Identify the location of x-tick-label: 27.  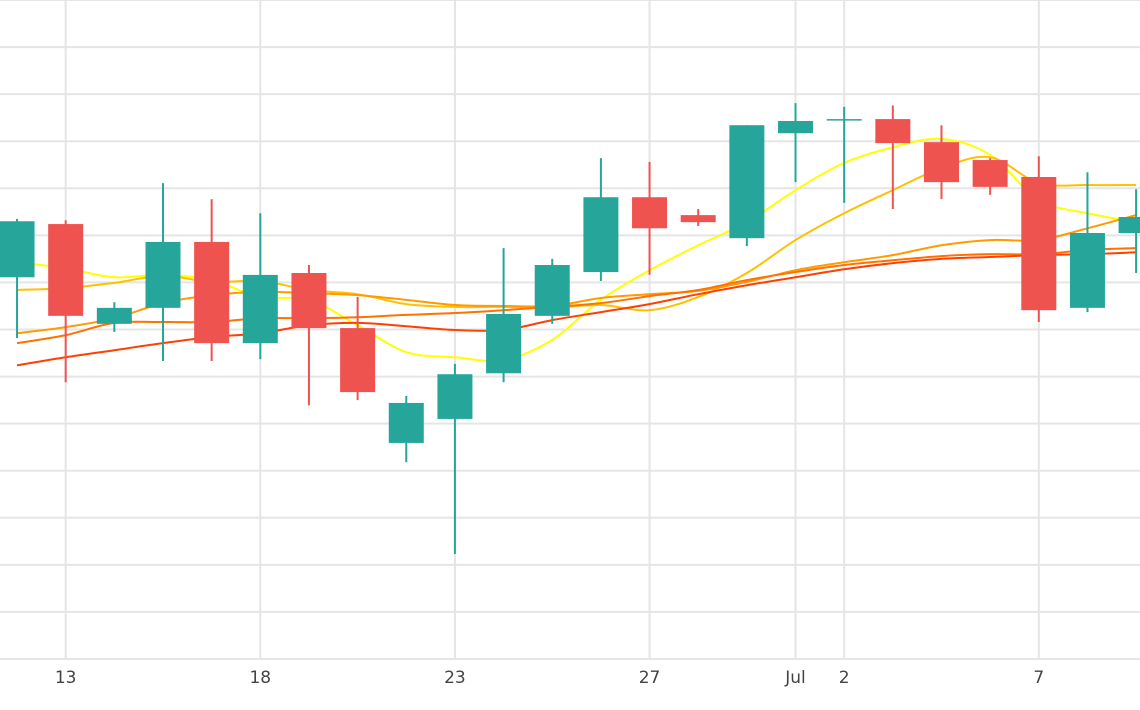
(650, 678).